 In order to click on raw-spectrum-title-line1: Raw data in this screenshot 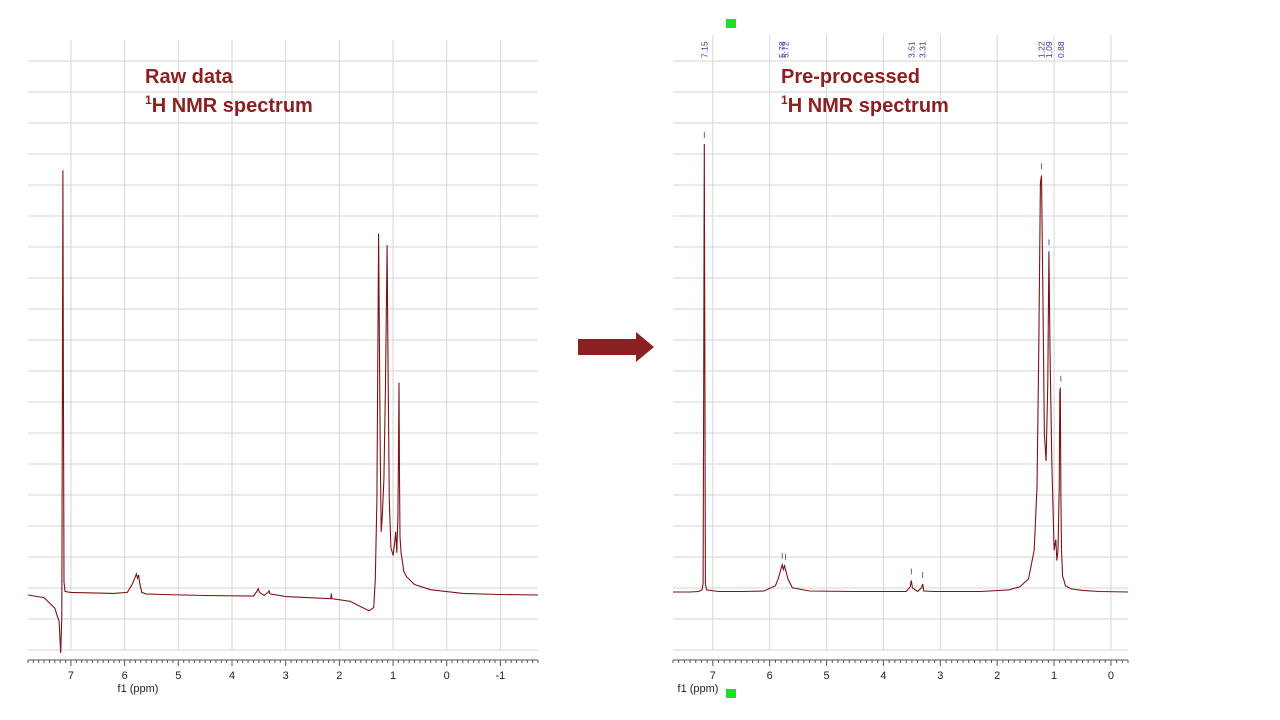, I will do `click(189, 77)`.